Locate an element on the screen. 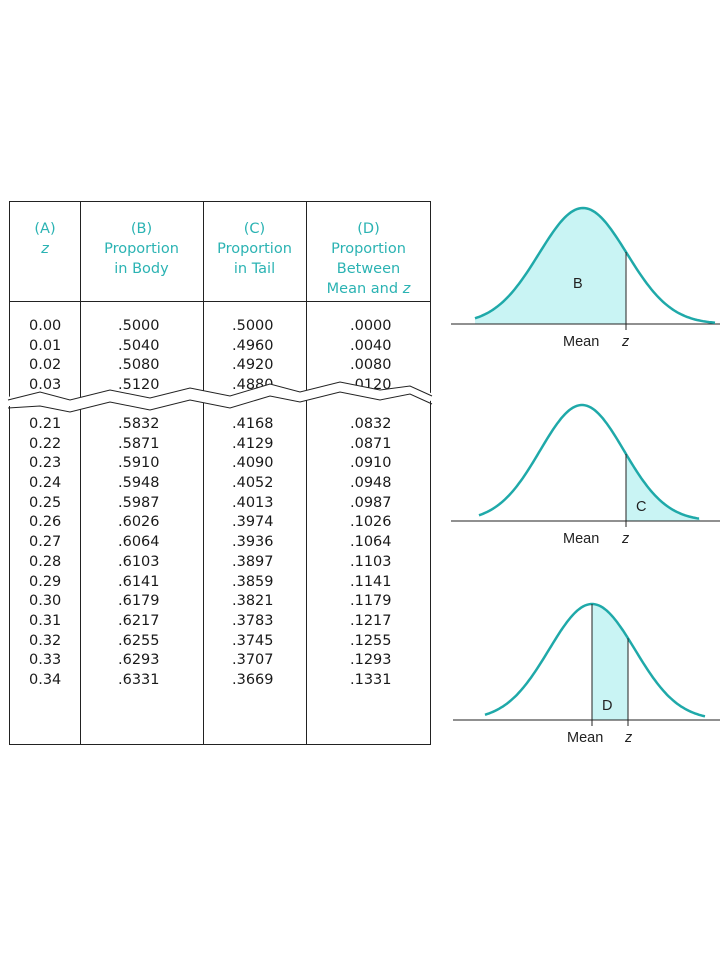 The width and height of the screenshot is (720, 960). between-value: .1026 is located at coordinates (371, 522).